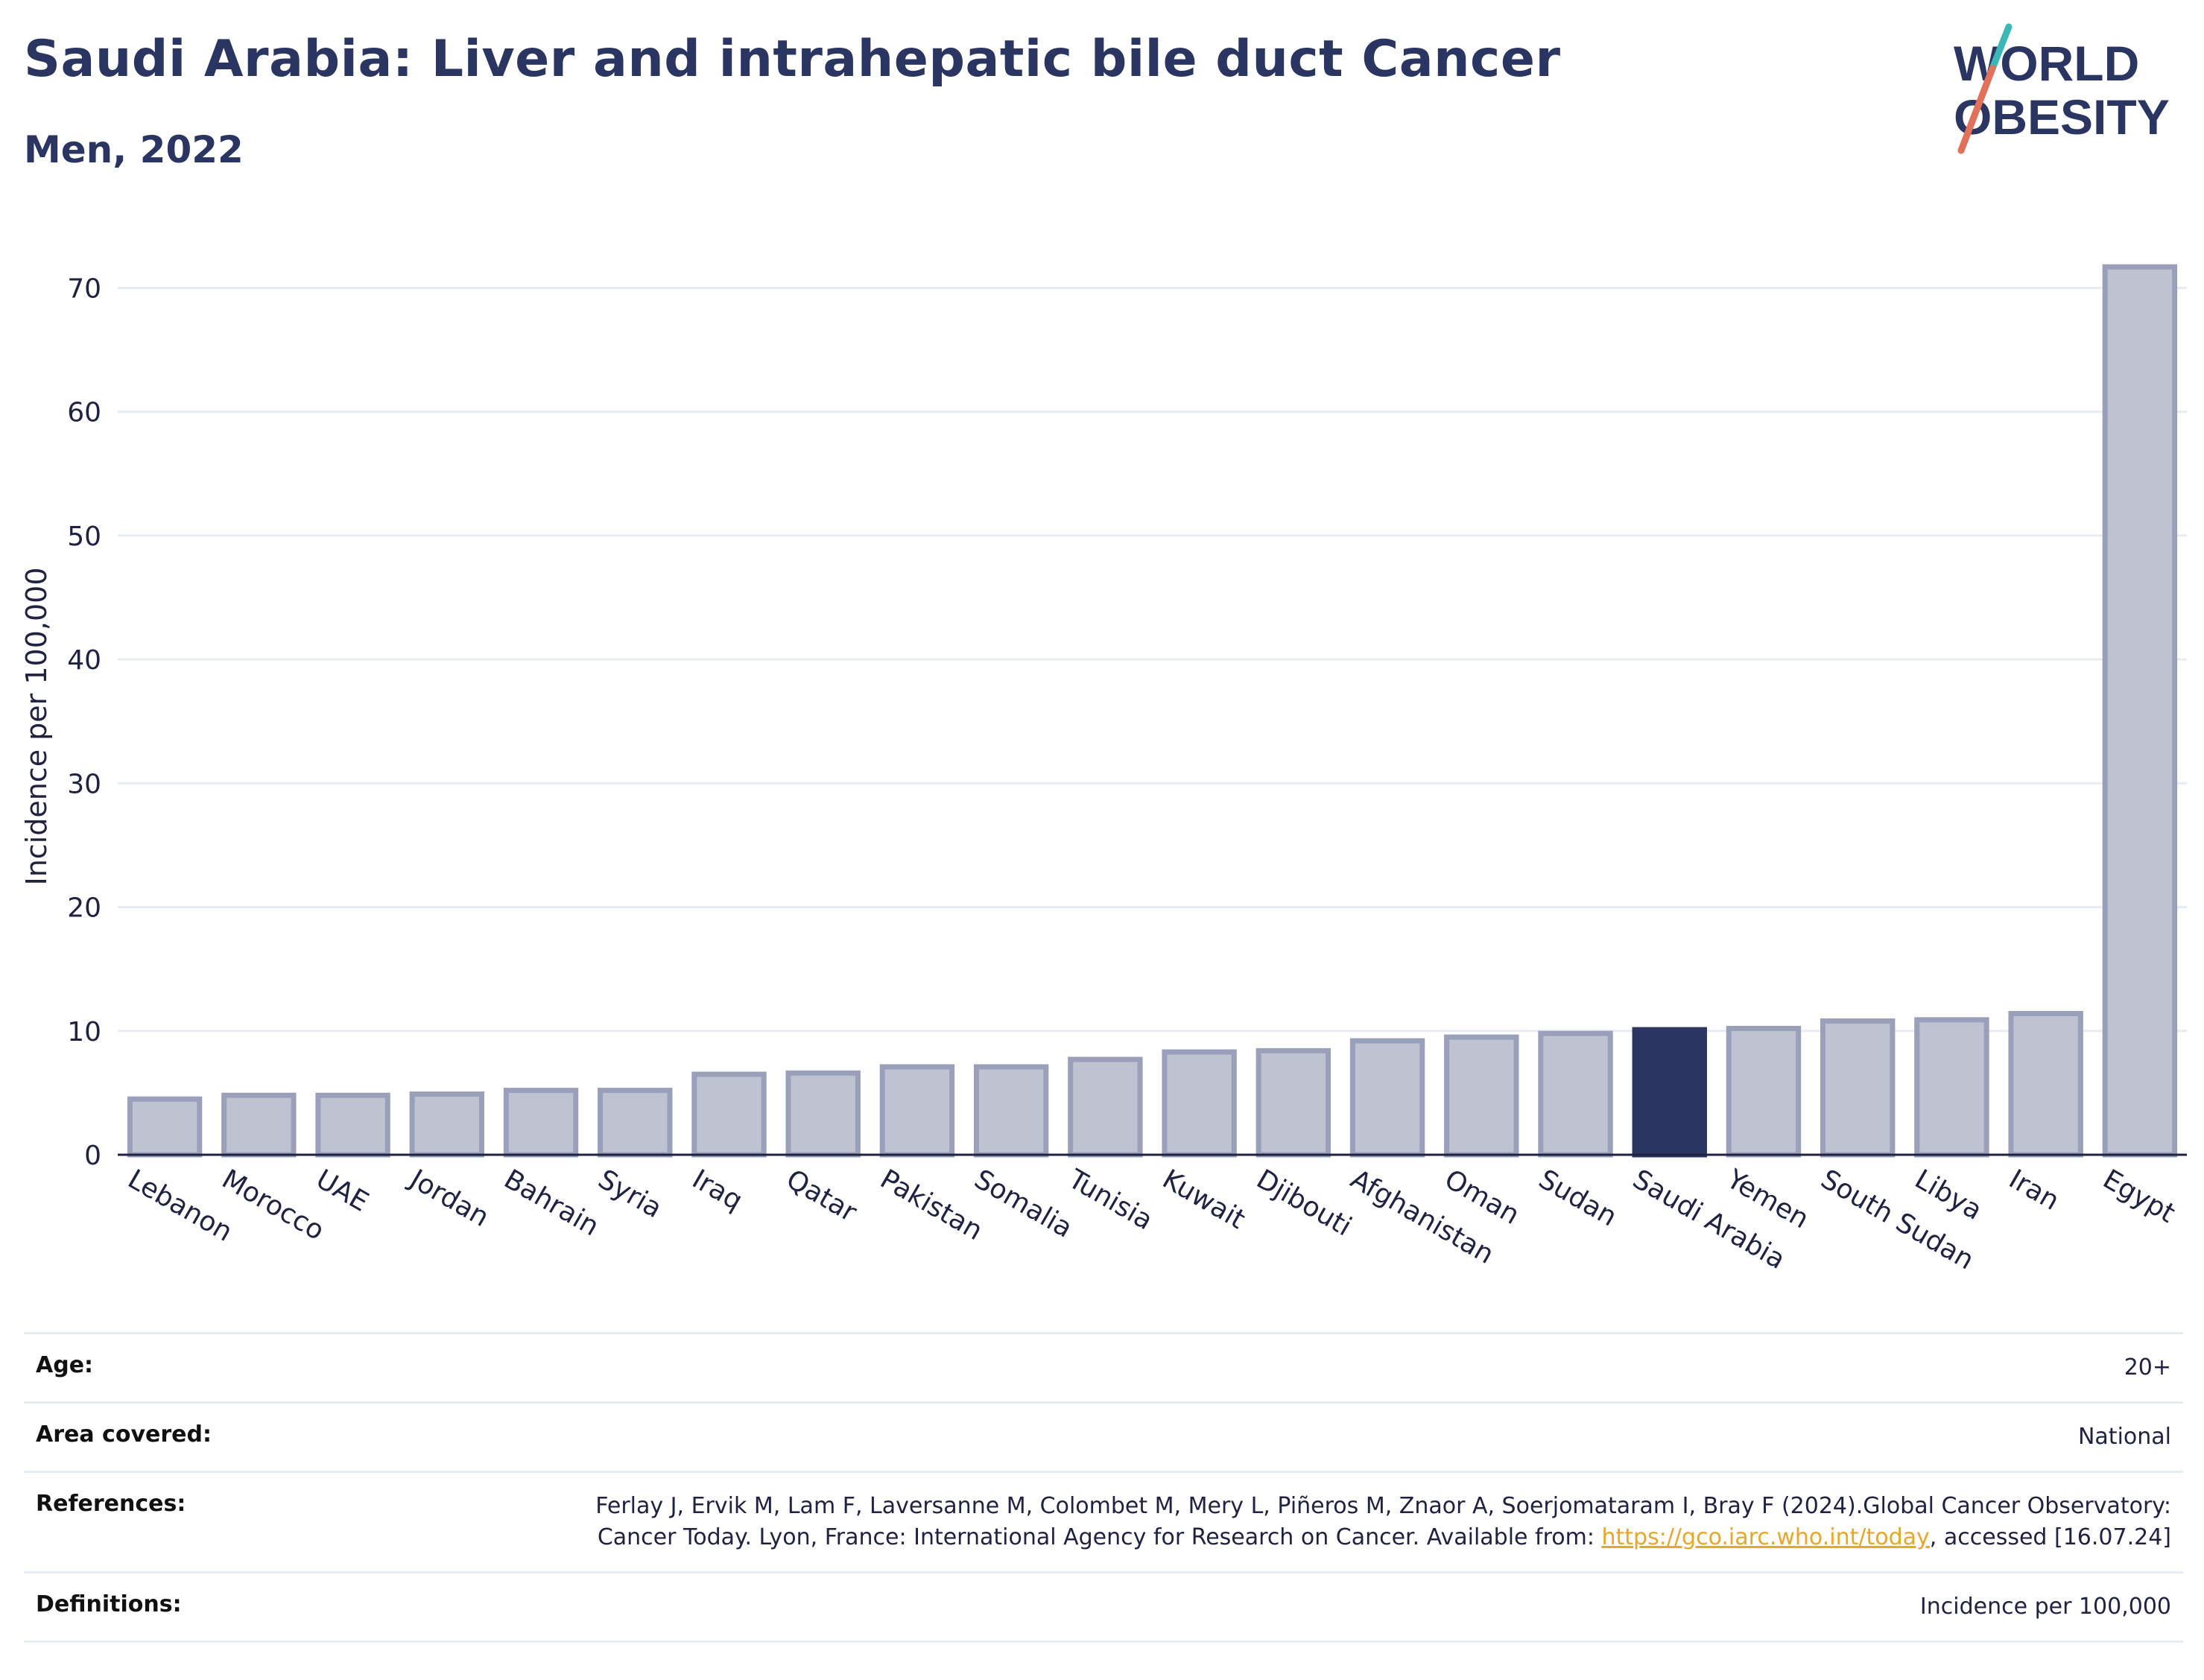 The height and width of the screenshot is (1680, 2204). Describe the element at coordinates (1203, 1199) in the screenshot. I see `x-tick-label: Kuwait` at that location.